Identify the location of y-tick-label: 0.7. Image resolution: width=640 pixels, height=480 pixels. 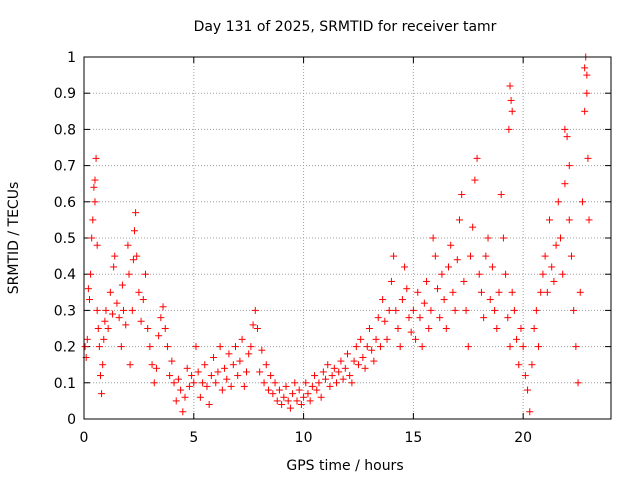
(65, 167).